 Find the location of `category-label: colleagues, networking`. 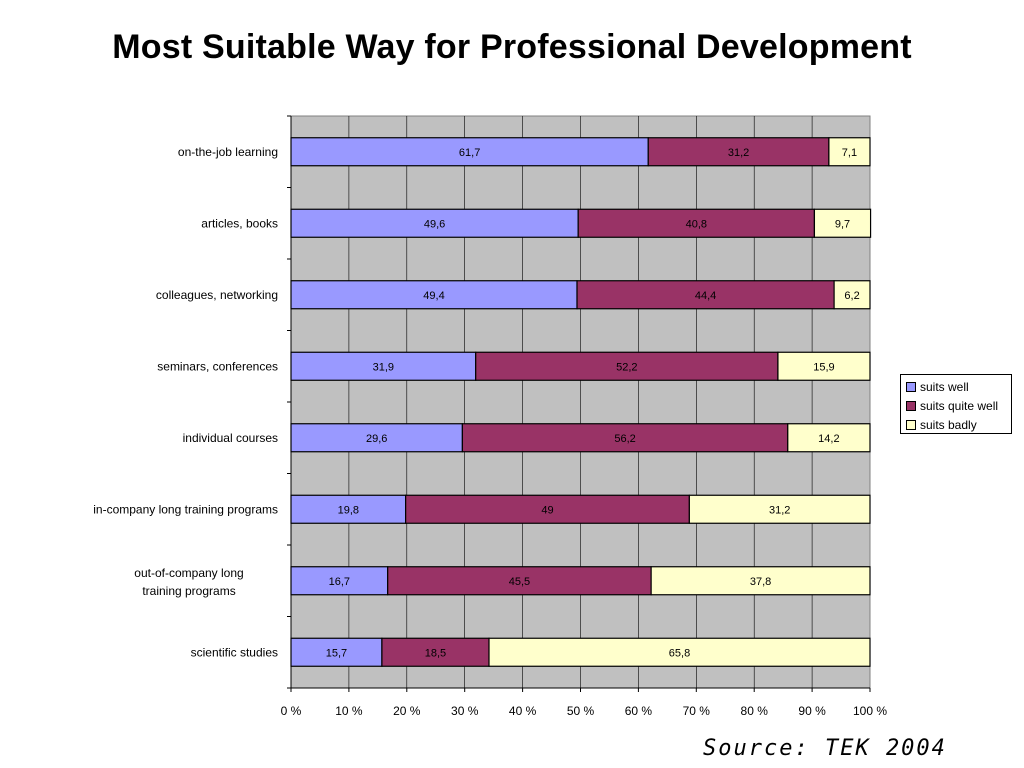

category-label: colleagues, networking is located at coordinates (217, 295).